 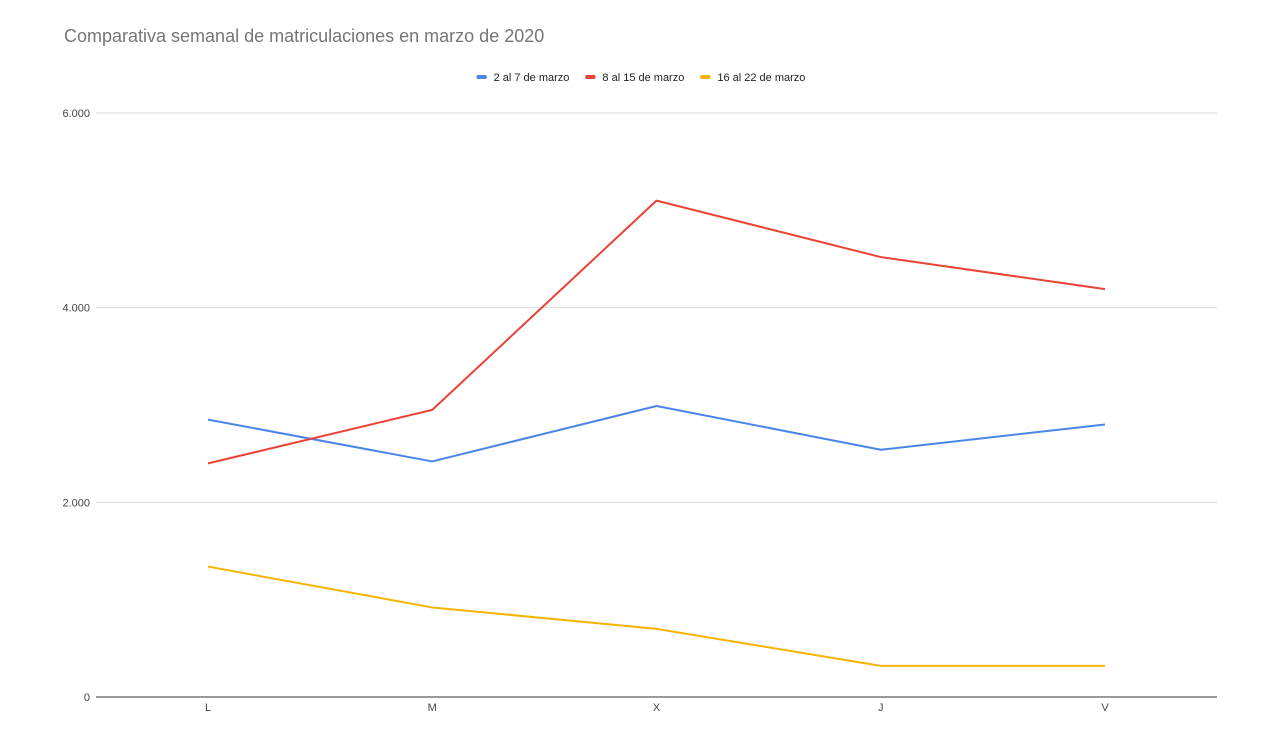 I want to click on x-tick-label: L, so click(x=208, y=708).